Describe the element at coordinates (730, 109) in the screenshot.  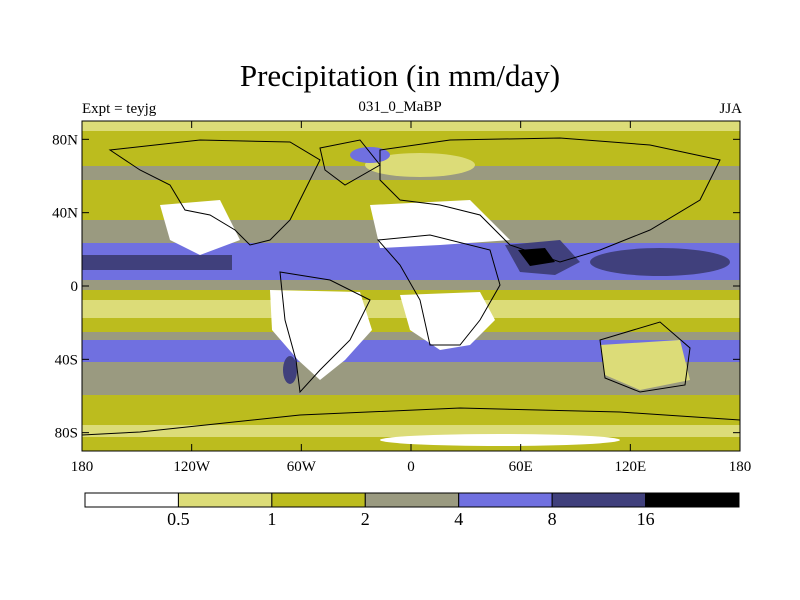
I see `season-label: JJA` at that location.